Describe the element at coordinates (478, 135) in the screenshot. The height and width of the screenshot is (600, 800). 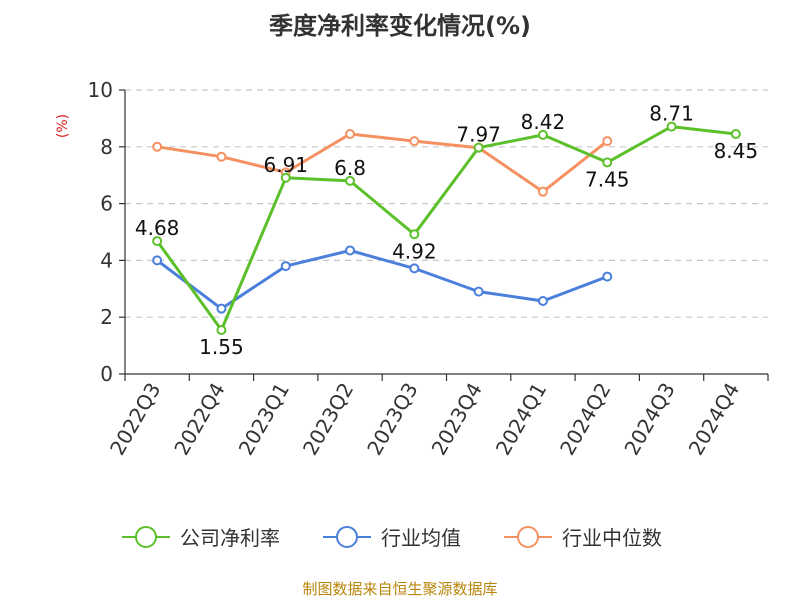
I see `data-label: 7.97` at that location.